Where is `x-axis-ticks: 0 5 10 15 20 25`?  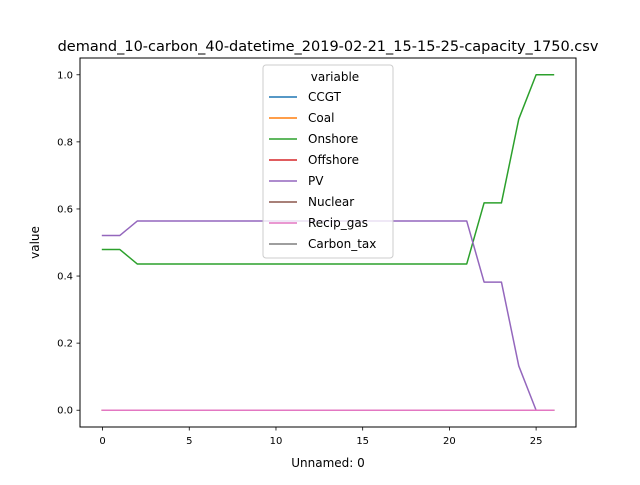 x-axis-ticks: 0 5 10 15 20 25 is located at coordinates (320, 437).